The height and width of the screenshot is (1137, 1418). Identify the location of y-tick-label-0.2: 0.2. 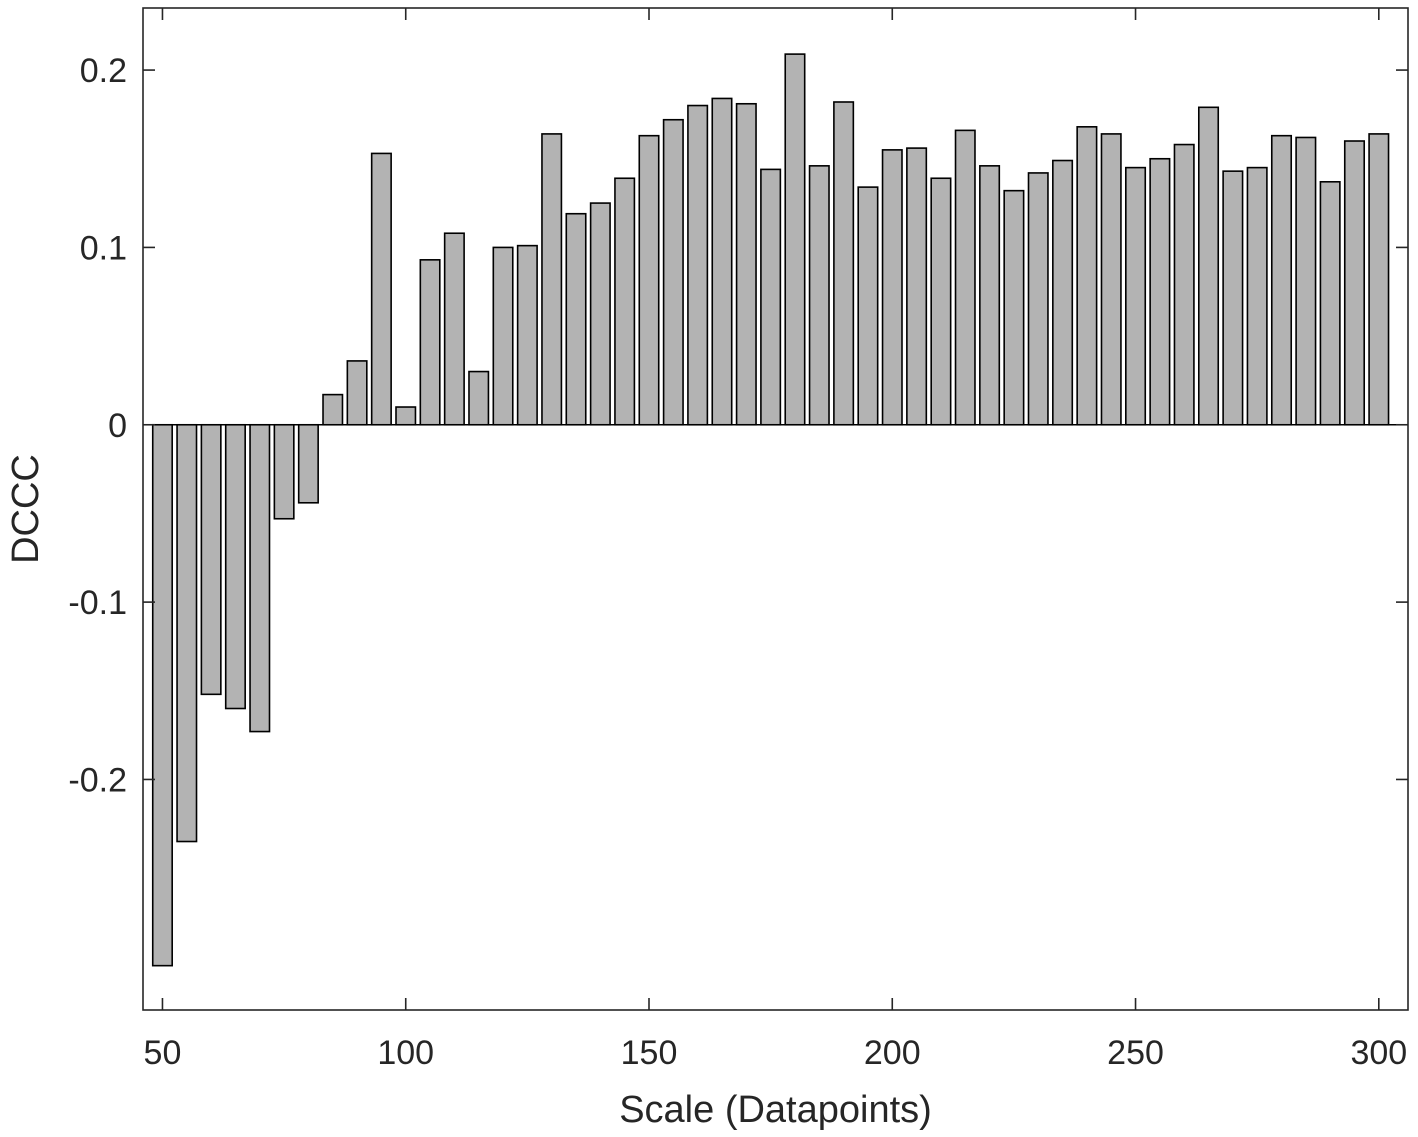
(103, 71).